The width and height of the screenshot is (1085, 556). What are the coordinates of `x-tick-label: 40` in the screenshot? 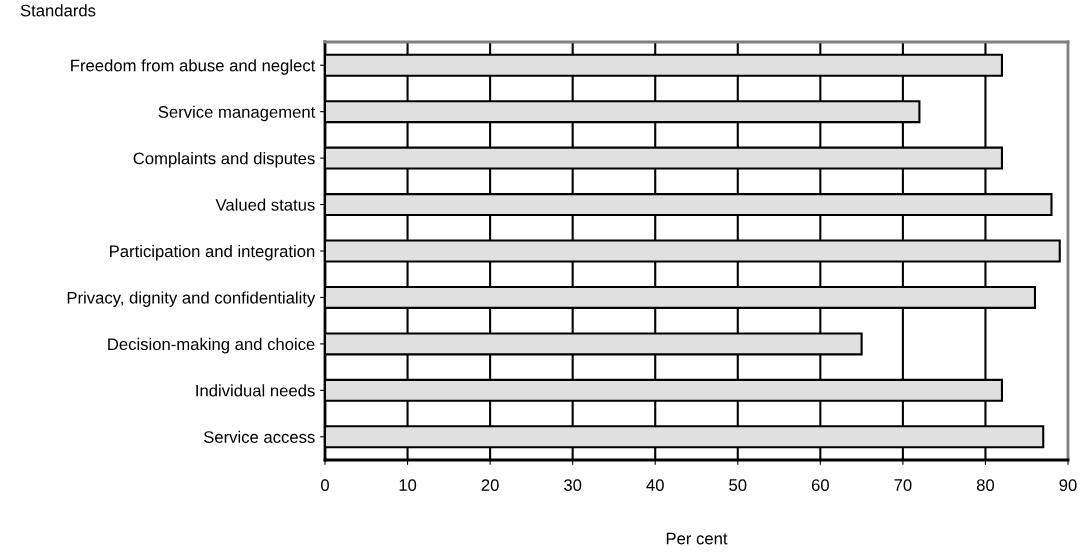 It's located at (655, 485).